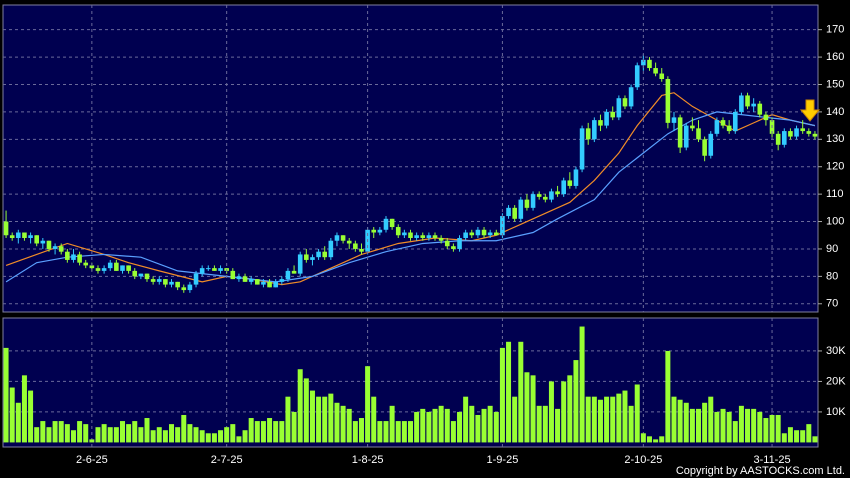  I want to click on x-tick-label: 1-8-25, so click(368, 460).